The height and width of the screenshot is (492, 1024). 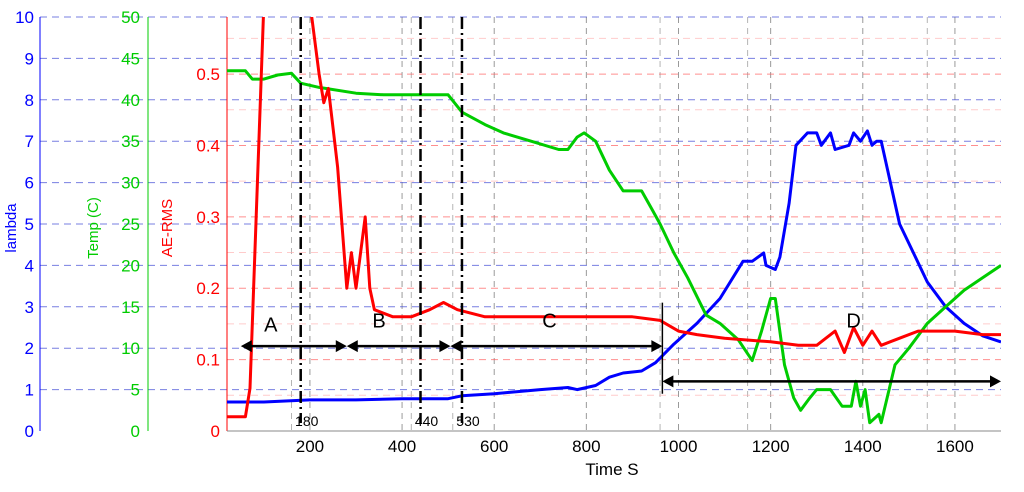 What do you see at coordinates (378, 322) in the screenshot?
I see `phase-label: B` at bounding box center [378, 322].